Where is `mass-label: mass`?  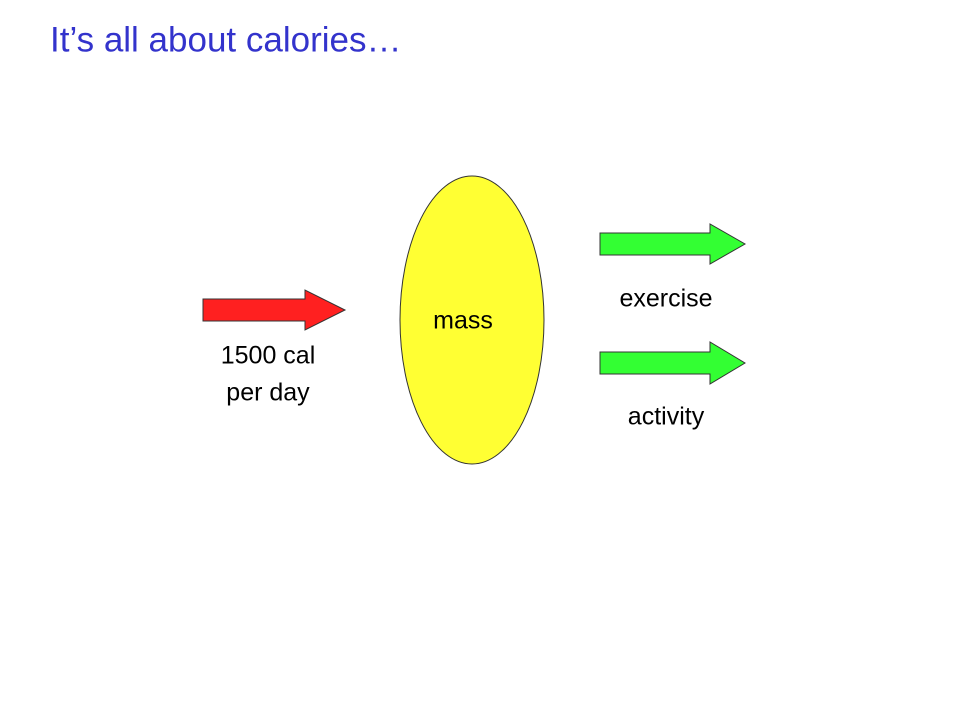
mass-label: mass is located at coordinates (463, 321).